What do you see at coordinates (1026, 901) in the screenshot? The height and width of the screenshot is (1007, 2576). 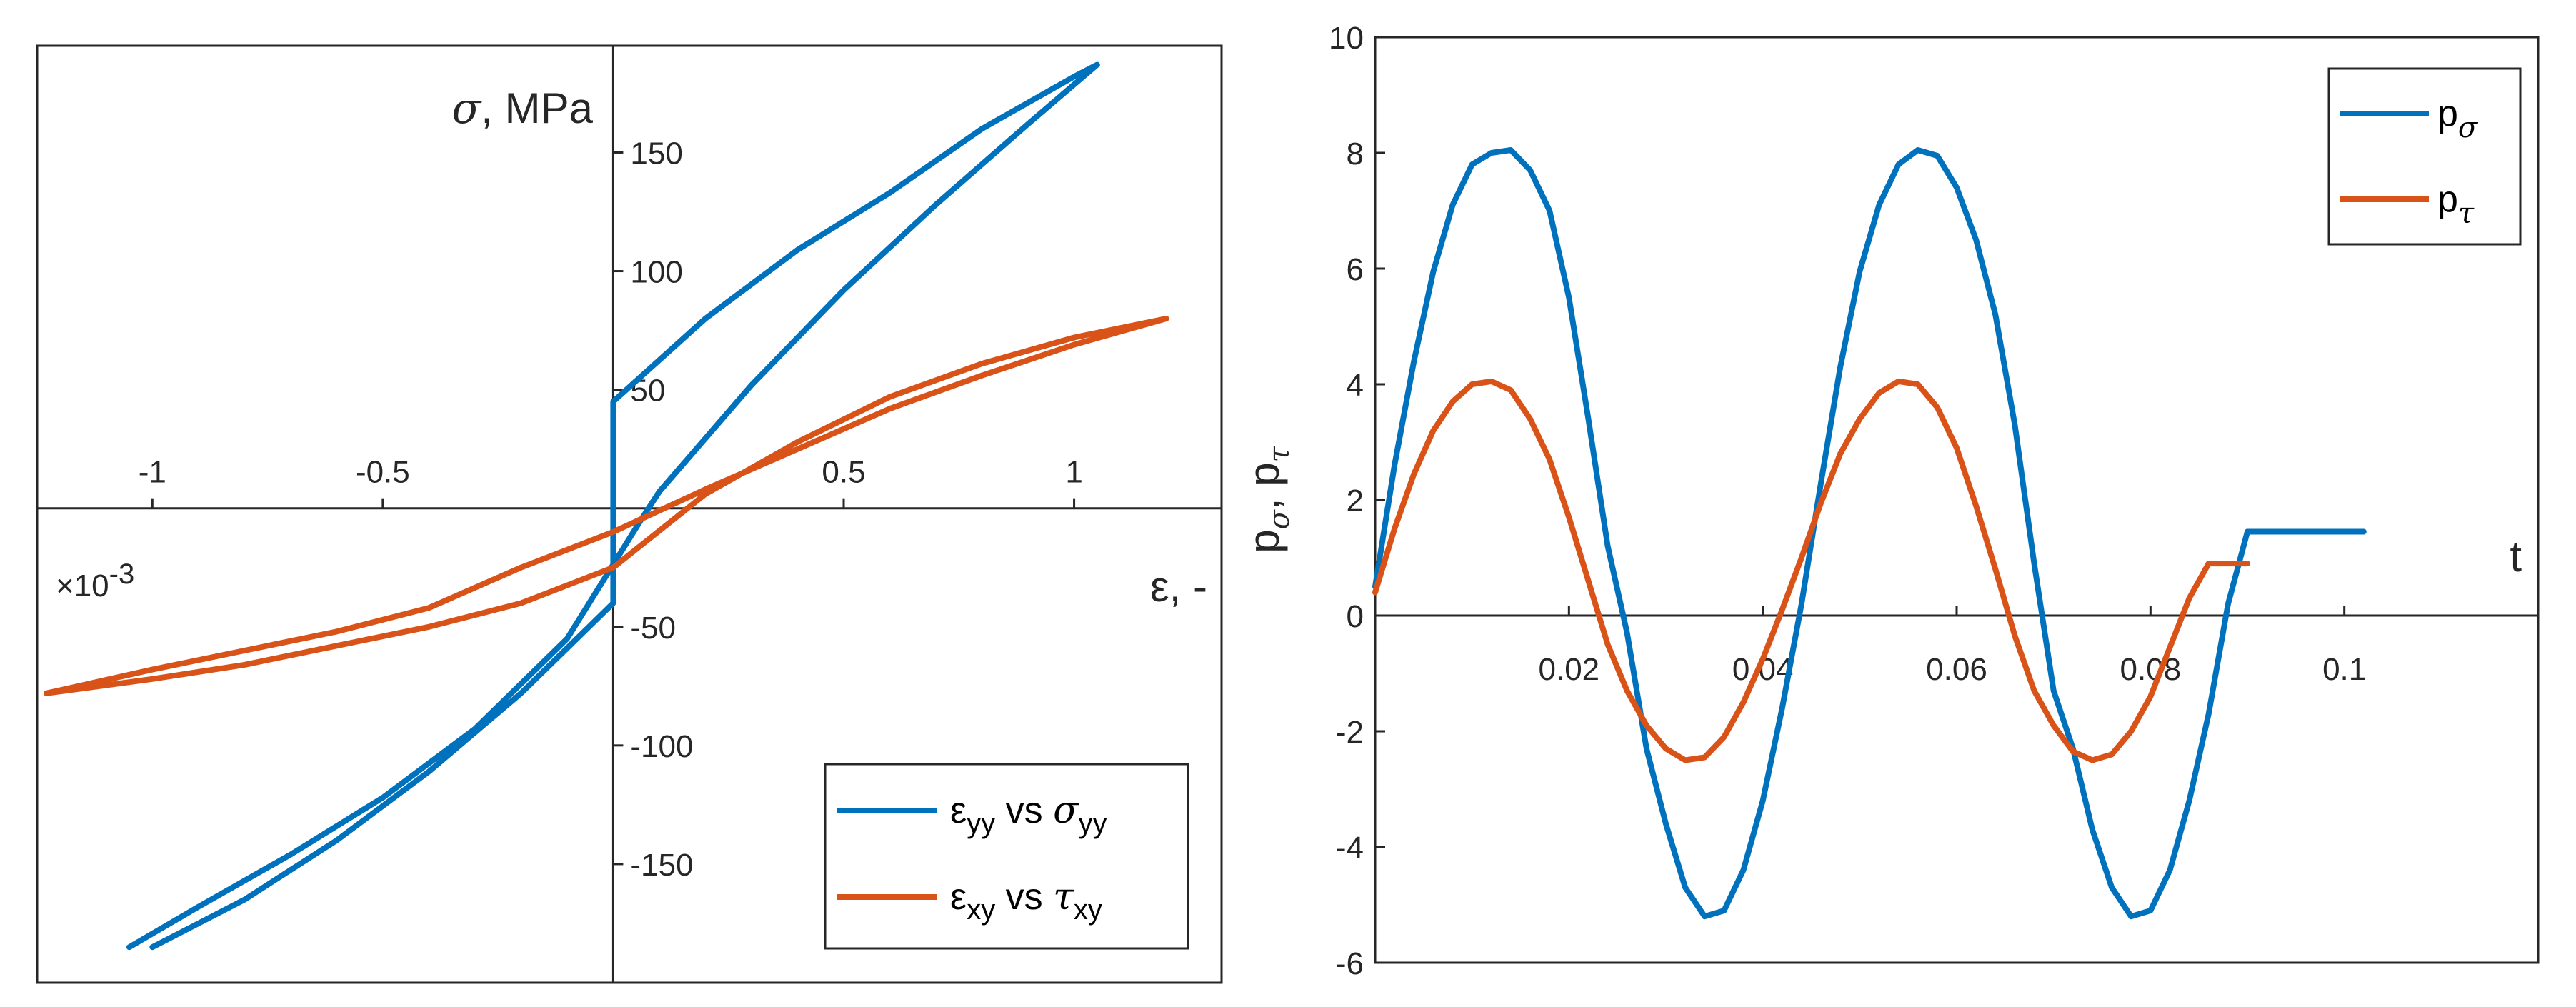 I see `left-legend-label-2: εxy vs τxy` at bounding box center [1026, 901].